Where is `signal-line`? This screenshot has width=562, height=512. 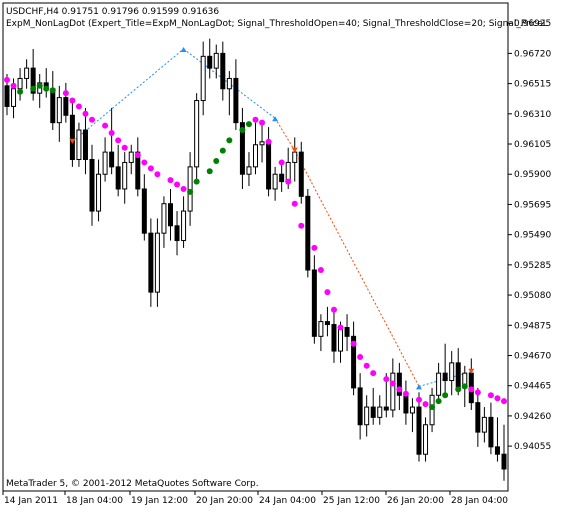 signal-line is located at coordinates (128, 95).